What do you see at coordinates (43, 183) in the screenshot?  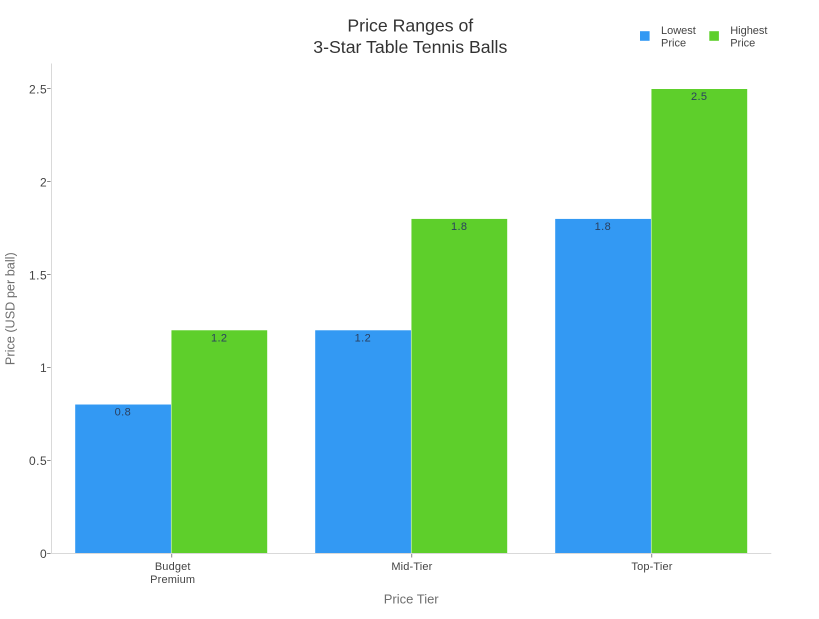 I see `svg-text: 2` at bounding box center [43, 183].